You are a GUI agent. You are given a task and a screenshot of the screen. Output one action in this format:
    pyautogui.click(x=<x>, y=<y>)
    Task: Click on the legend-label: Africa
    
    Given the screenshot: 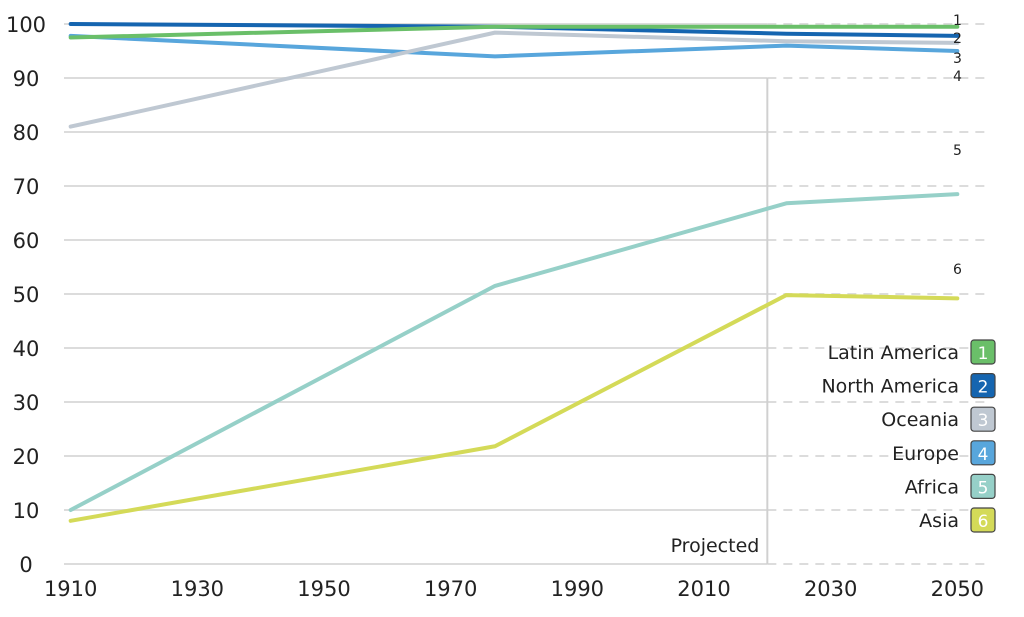 What is the action you would take?
    pyautogui.click(x=932, y=487)
    